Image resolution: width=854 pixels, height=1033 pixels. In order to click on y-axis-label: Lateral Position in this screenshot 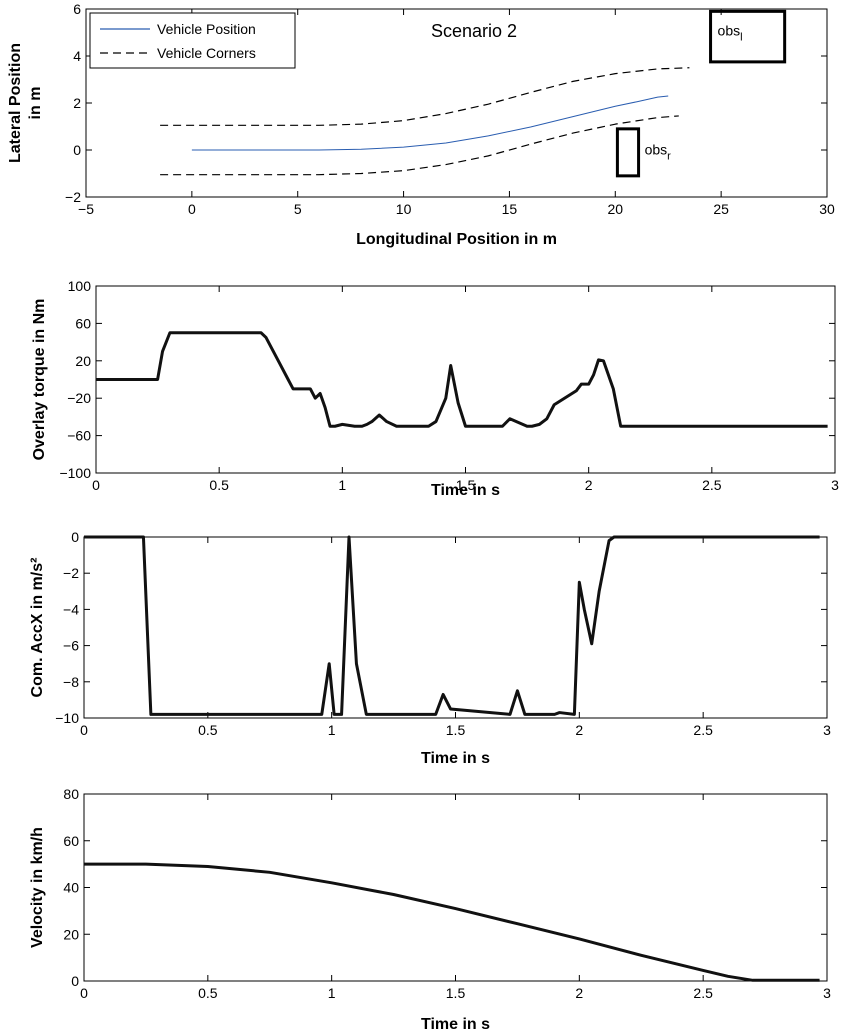, I will do `click(15, 103)`.